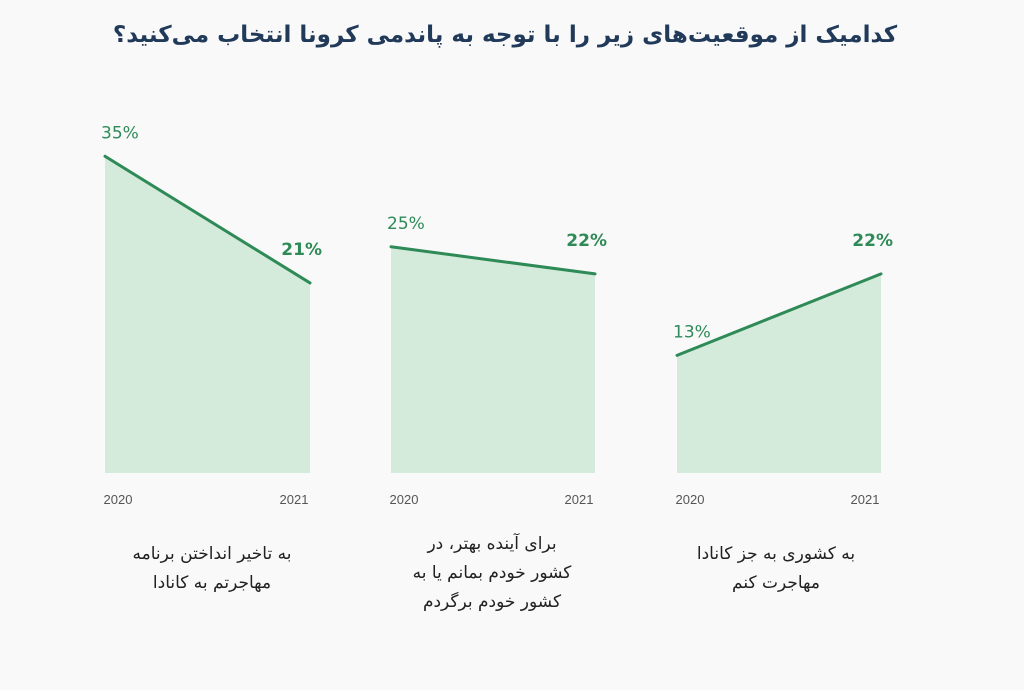  Describe the element at coordinates (776, 554) in the screenshot. I see `caption-line: به کشوری به جز کانادا` at that location.